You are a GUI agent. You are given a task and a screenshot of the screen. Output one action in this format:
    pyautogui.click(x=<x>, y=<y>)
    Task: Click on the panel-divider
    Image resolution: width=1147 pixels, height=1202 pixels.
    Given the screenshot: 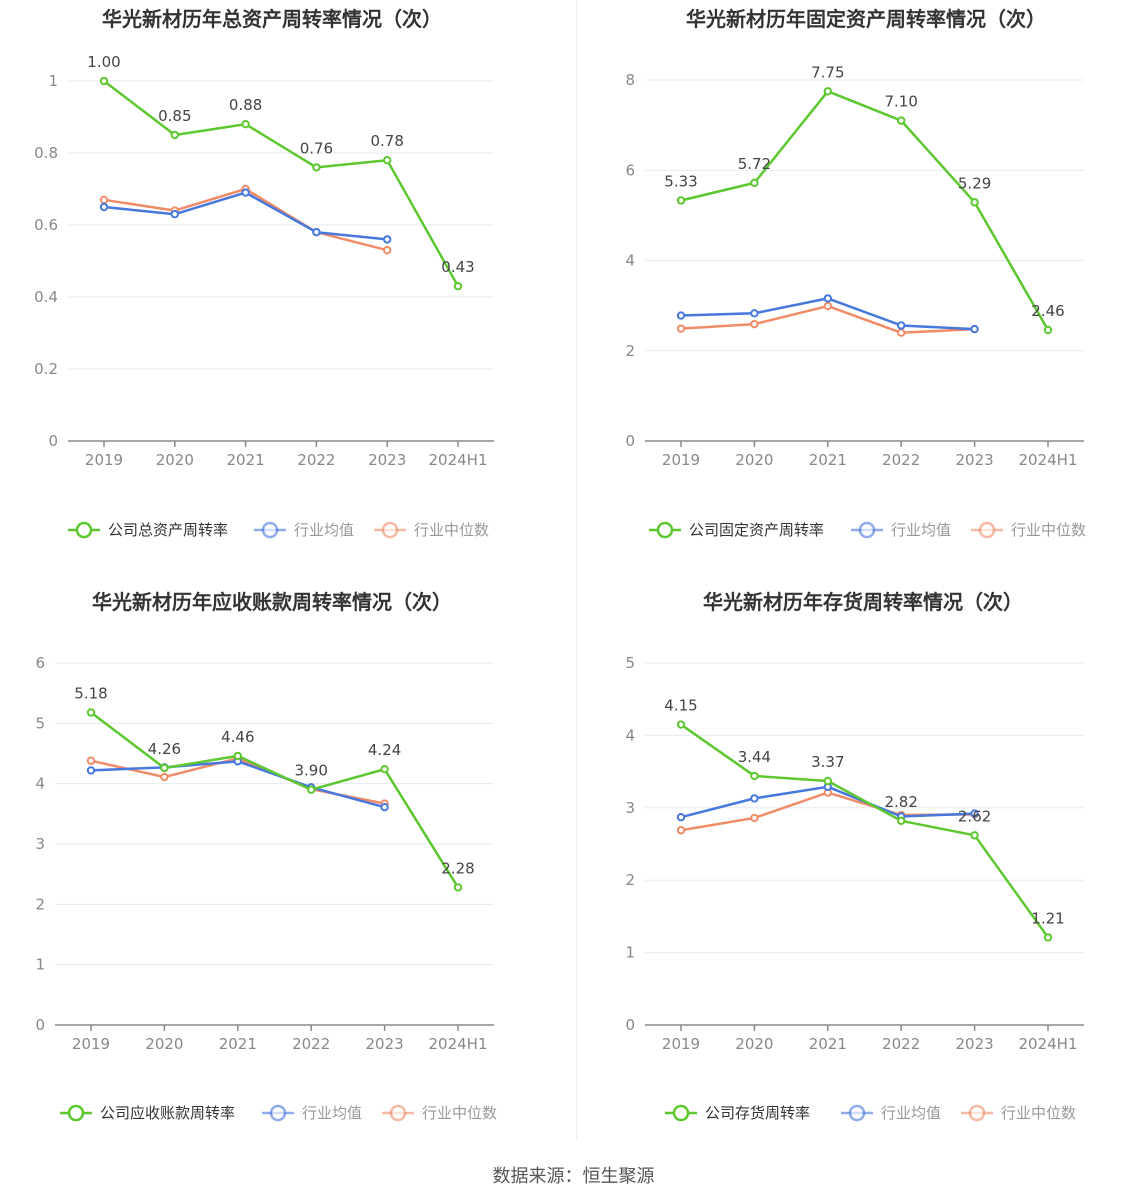 What is the action you would take?
    pyautogui.click(x=576, y=570)
    